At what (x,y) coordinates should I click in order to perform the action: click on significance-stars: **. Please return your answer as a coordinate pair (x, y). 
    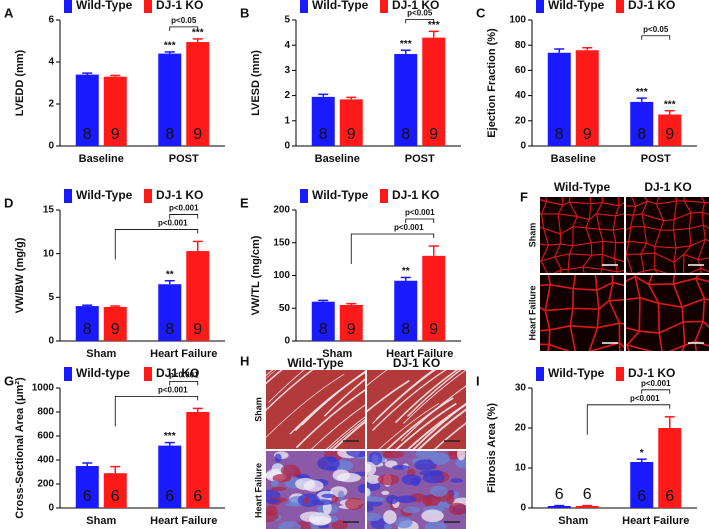
    Looking at the image, I should click on (406, 271).